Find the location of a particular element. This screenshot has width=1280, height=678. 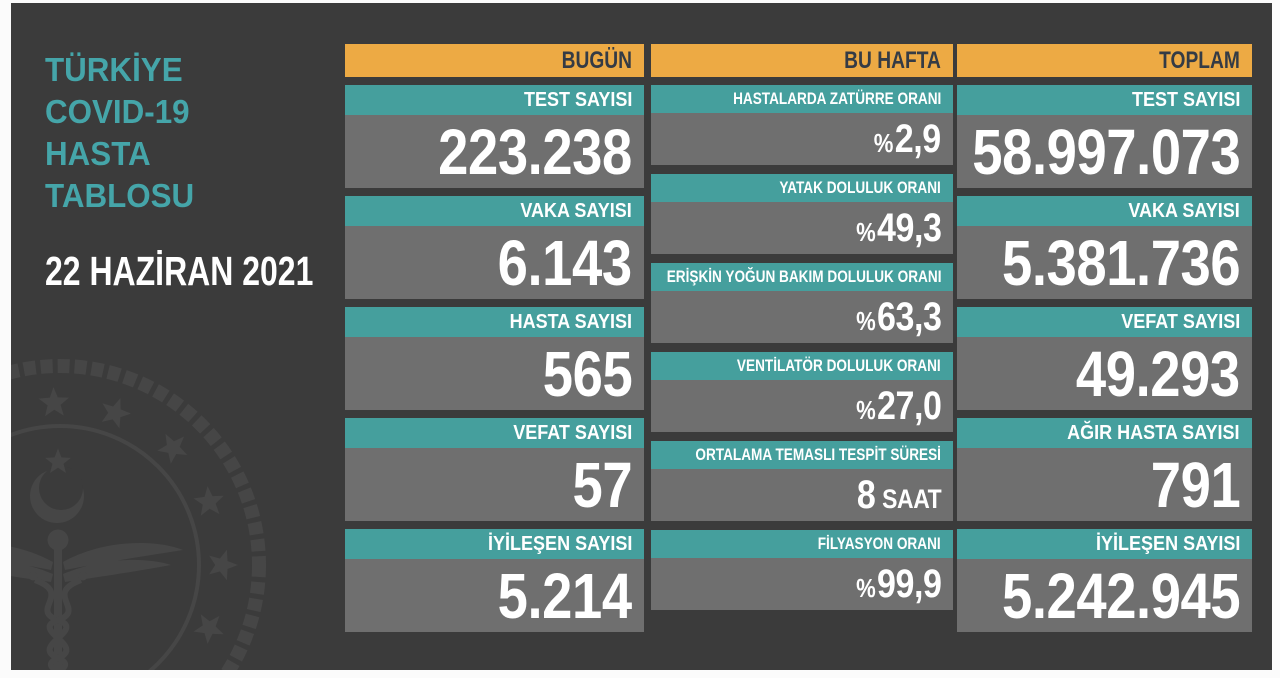

title-line-text: TÜRKİYE is located at coordinates (114, 69).